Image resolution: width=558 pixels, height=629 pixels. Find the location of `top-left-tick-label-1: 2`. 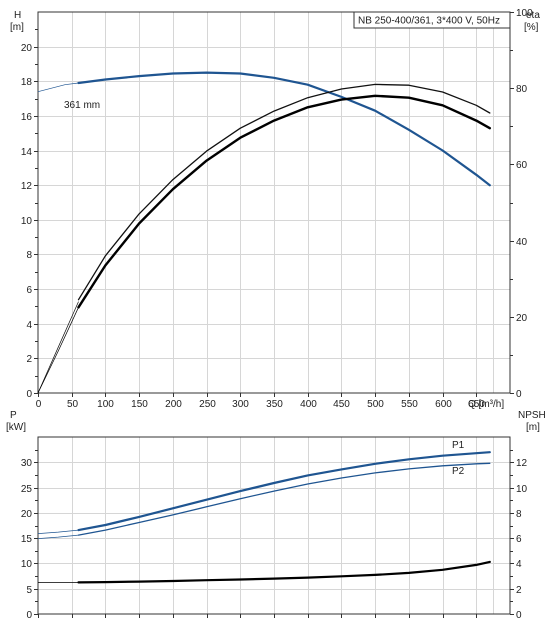

top-left-tick-label-1: 2 is located at coordinates (29, 359).